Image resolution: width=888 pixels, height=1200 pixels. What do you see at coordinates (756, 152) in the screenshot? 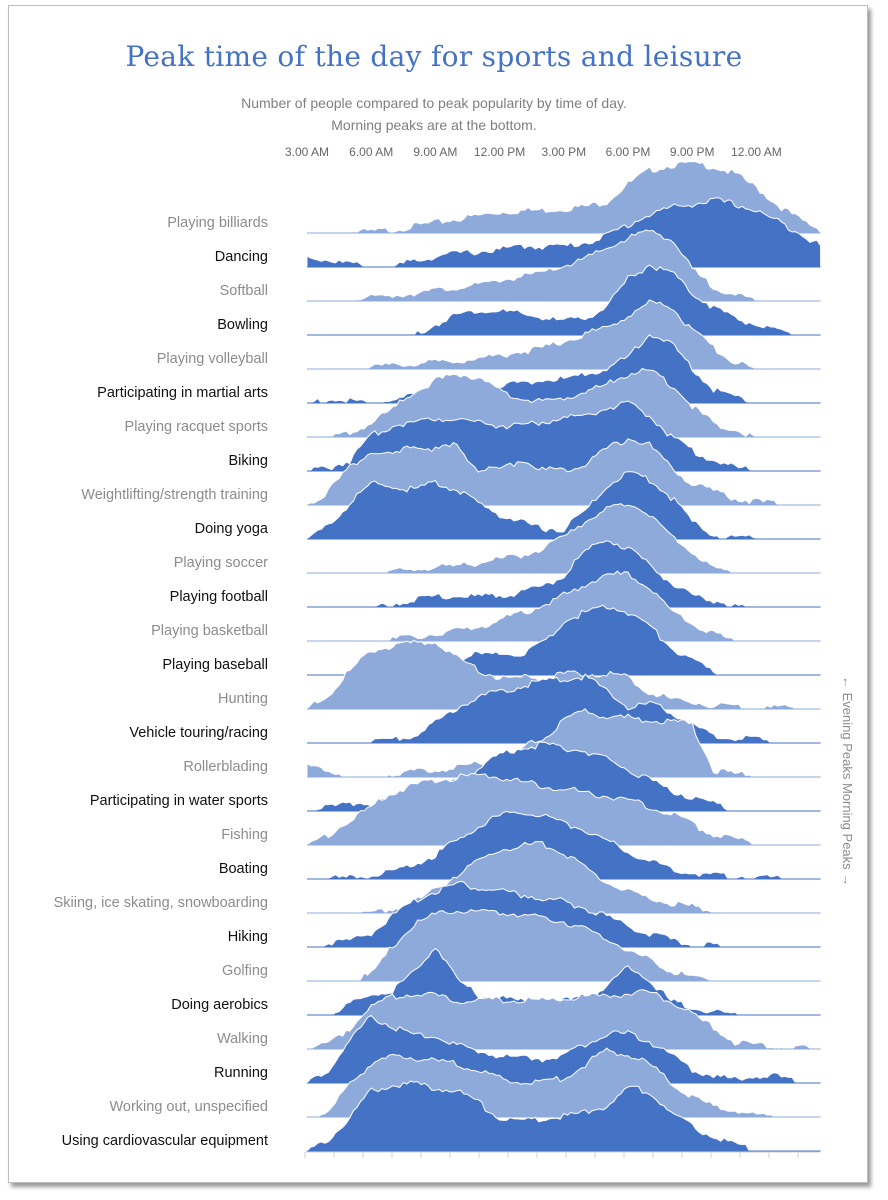
I see `x-tick-label: 12.00 AM` at bounding box center [756, 152].